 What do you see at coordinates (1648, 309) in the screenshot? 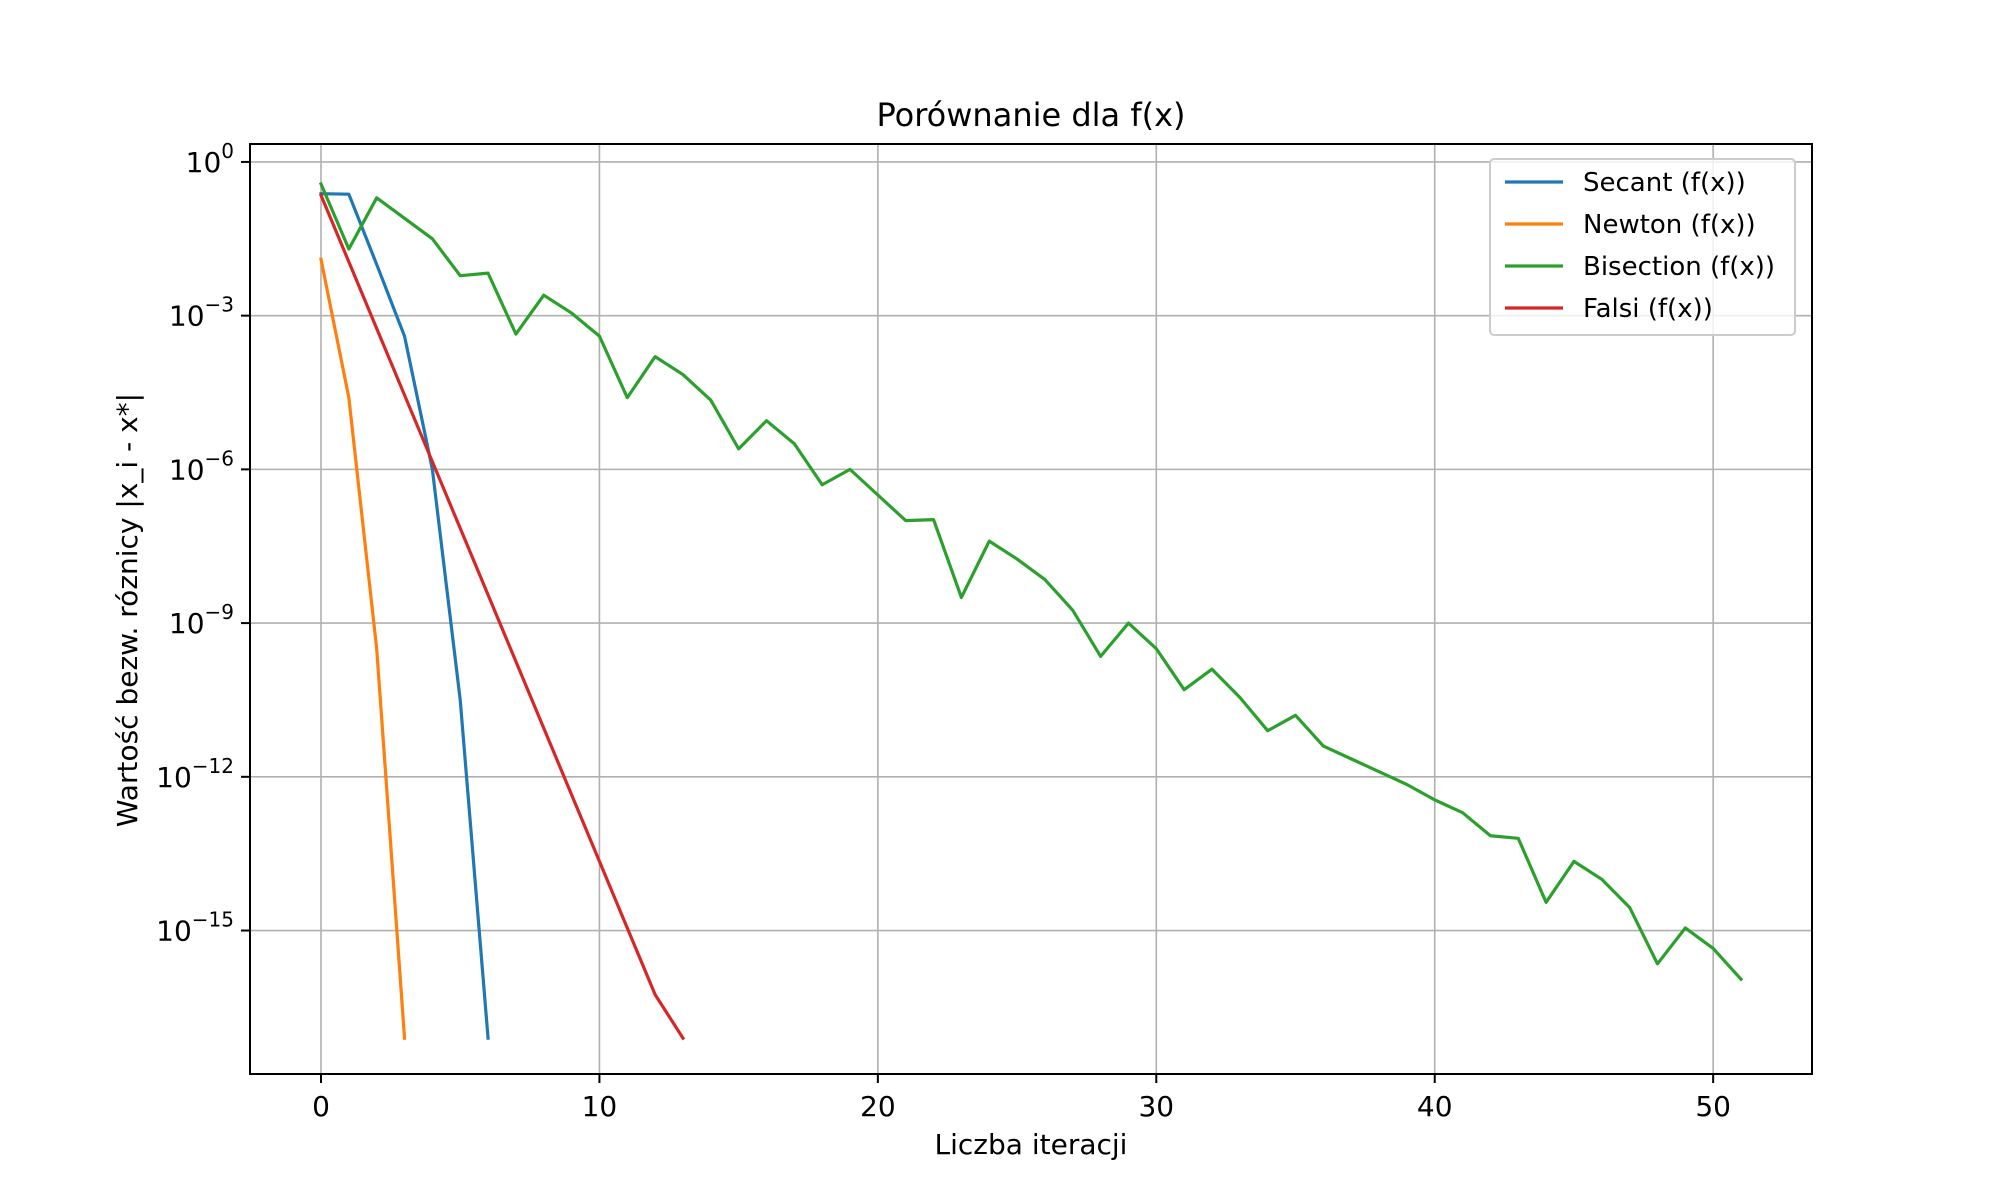
I see `legend-label-falsi: Falsi (f(x))` at bounding box center [1648, 309].